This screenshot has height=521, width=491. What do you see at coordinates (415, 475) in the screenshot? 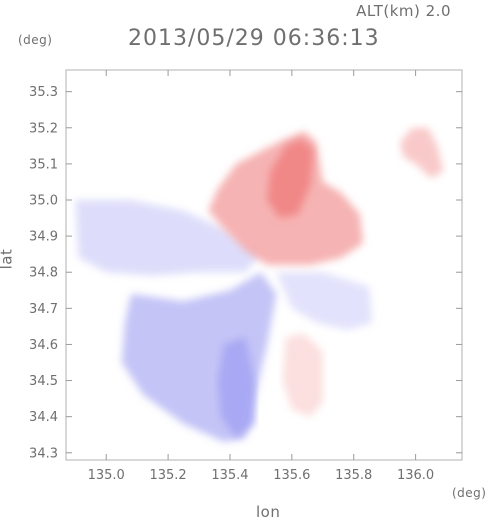
I see `x-tick-label: 136.0` at bounding box center [415, 475].